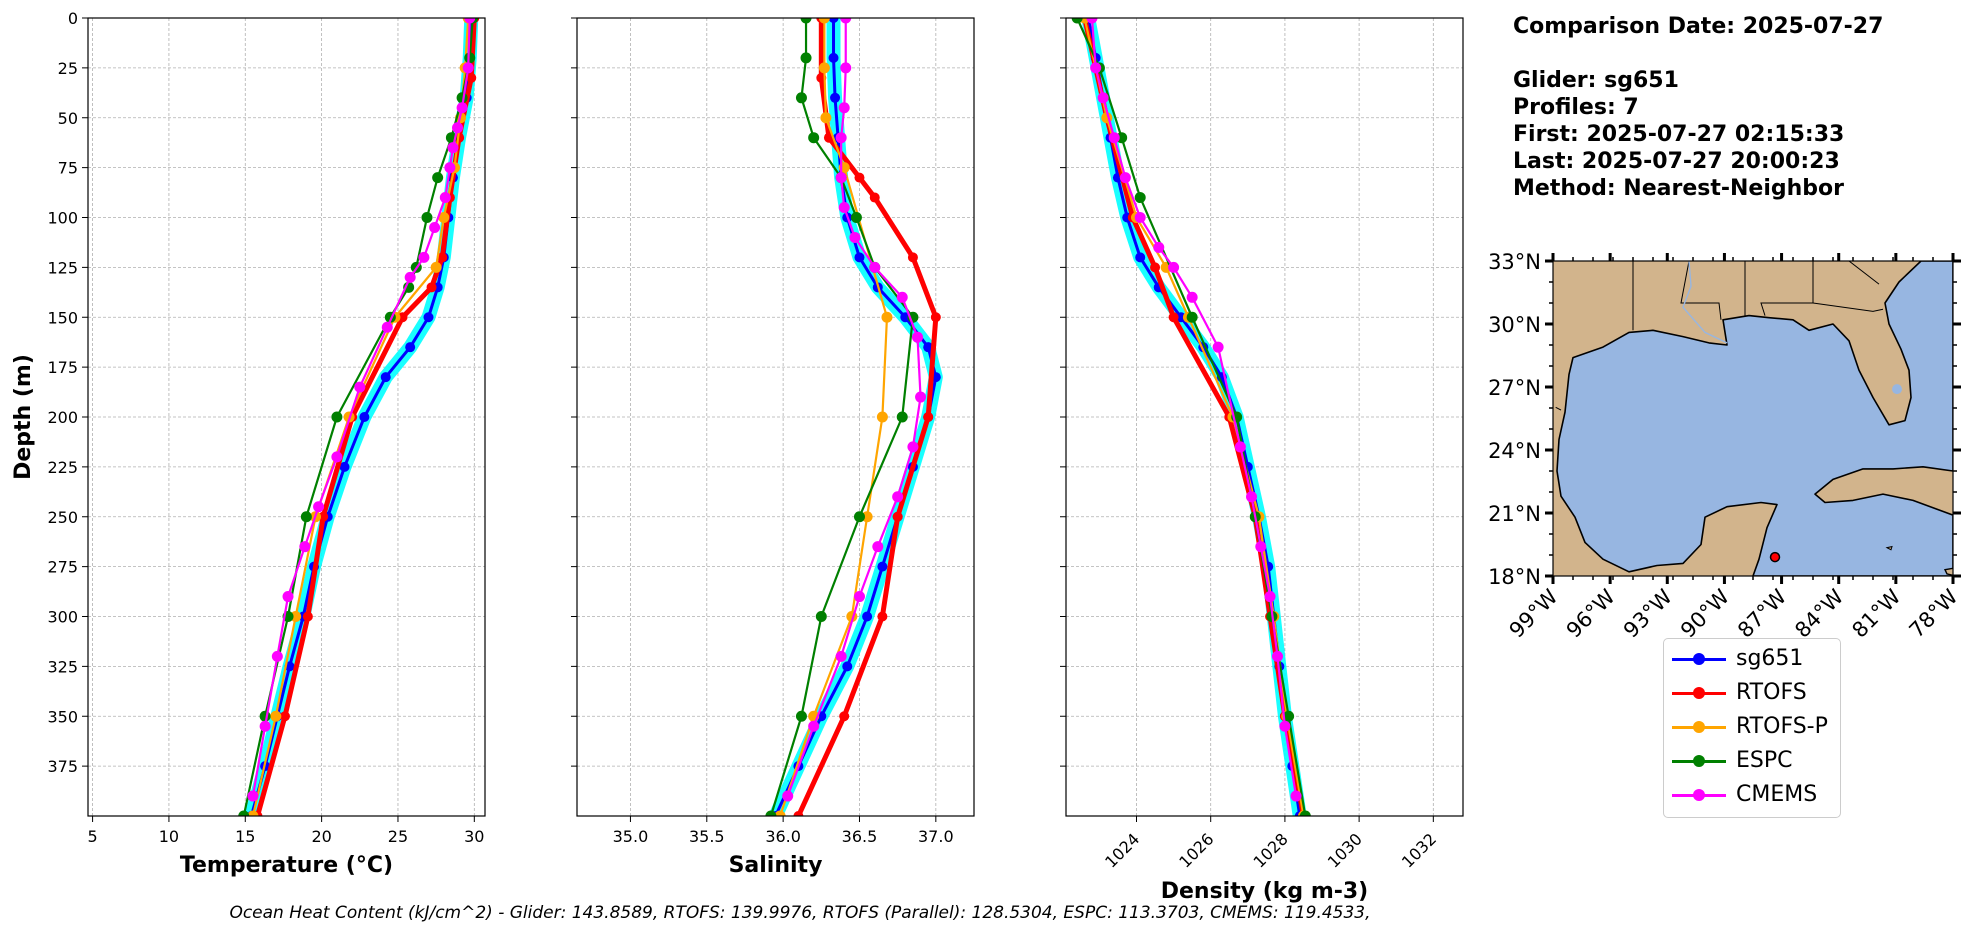 The width and height of the screenshot is (1987, 934). I want to click on lon-tick-label: 81°W, so click(1876, 613).